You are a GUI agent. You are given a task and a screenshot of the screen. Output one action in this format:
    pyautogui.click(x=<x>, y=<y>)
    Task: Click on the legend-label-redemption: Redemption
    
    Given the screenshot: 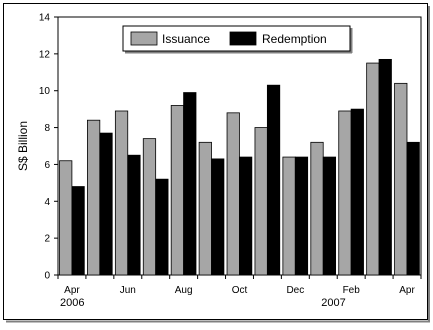 What is the action you would take?
    pyautogui.click(x=294, y=39)
    